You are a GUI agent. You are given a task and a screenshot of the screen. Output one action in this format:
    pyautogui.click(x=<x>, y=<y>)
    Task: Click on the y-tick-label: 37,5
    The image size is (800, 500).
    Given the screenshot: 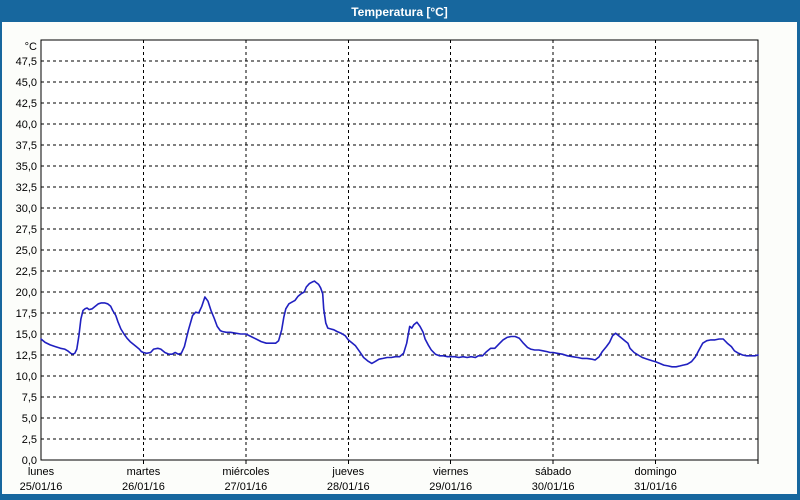 What is the action you would take?
    pyautogui.click(x=26, y=146)
    